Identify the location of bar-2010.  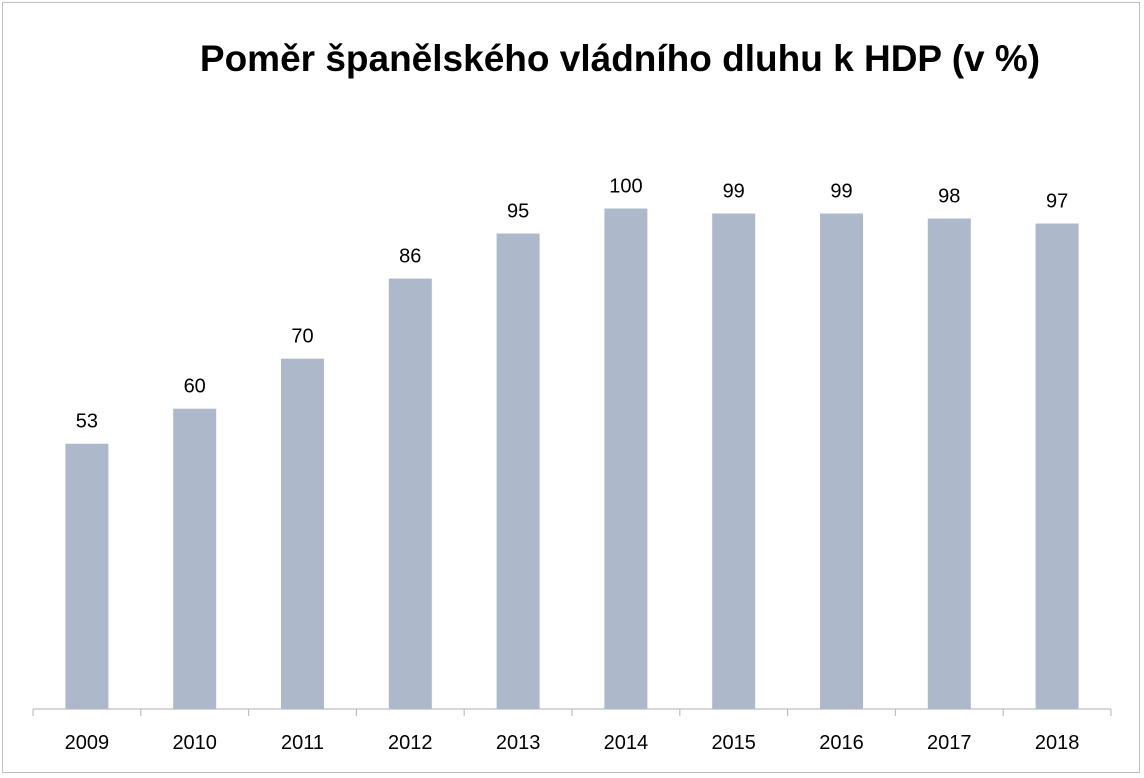
(195, 558).